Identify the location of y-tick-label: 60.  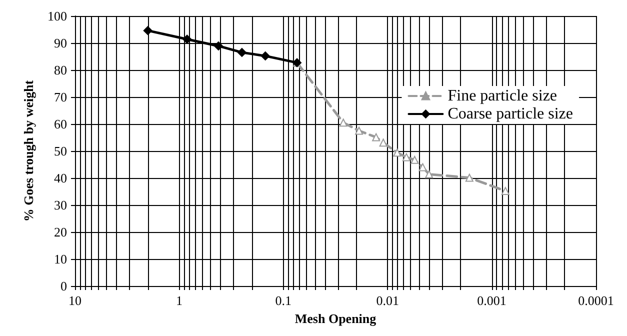
(60, 124).